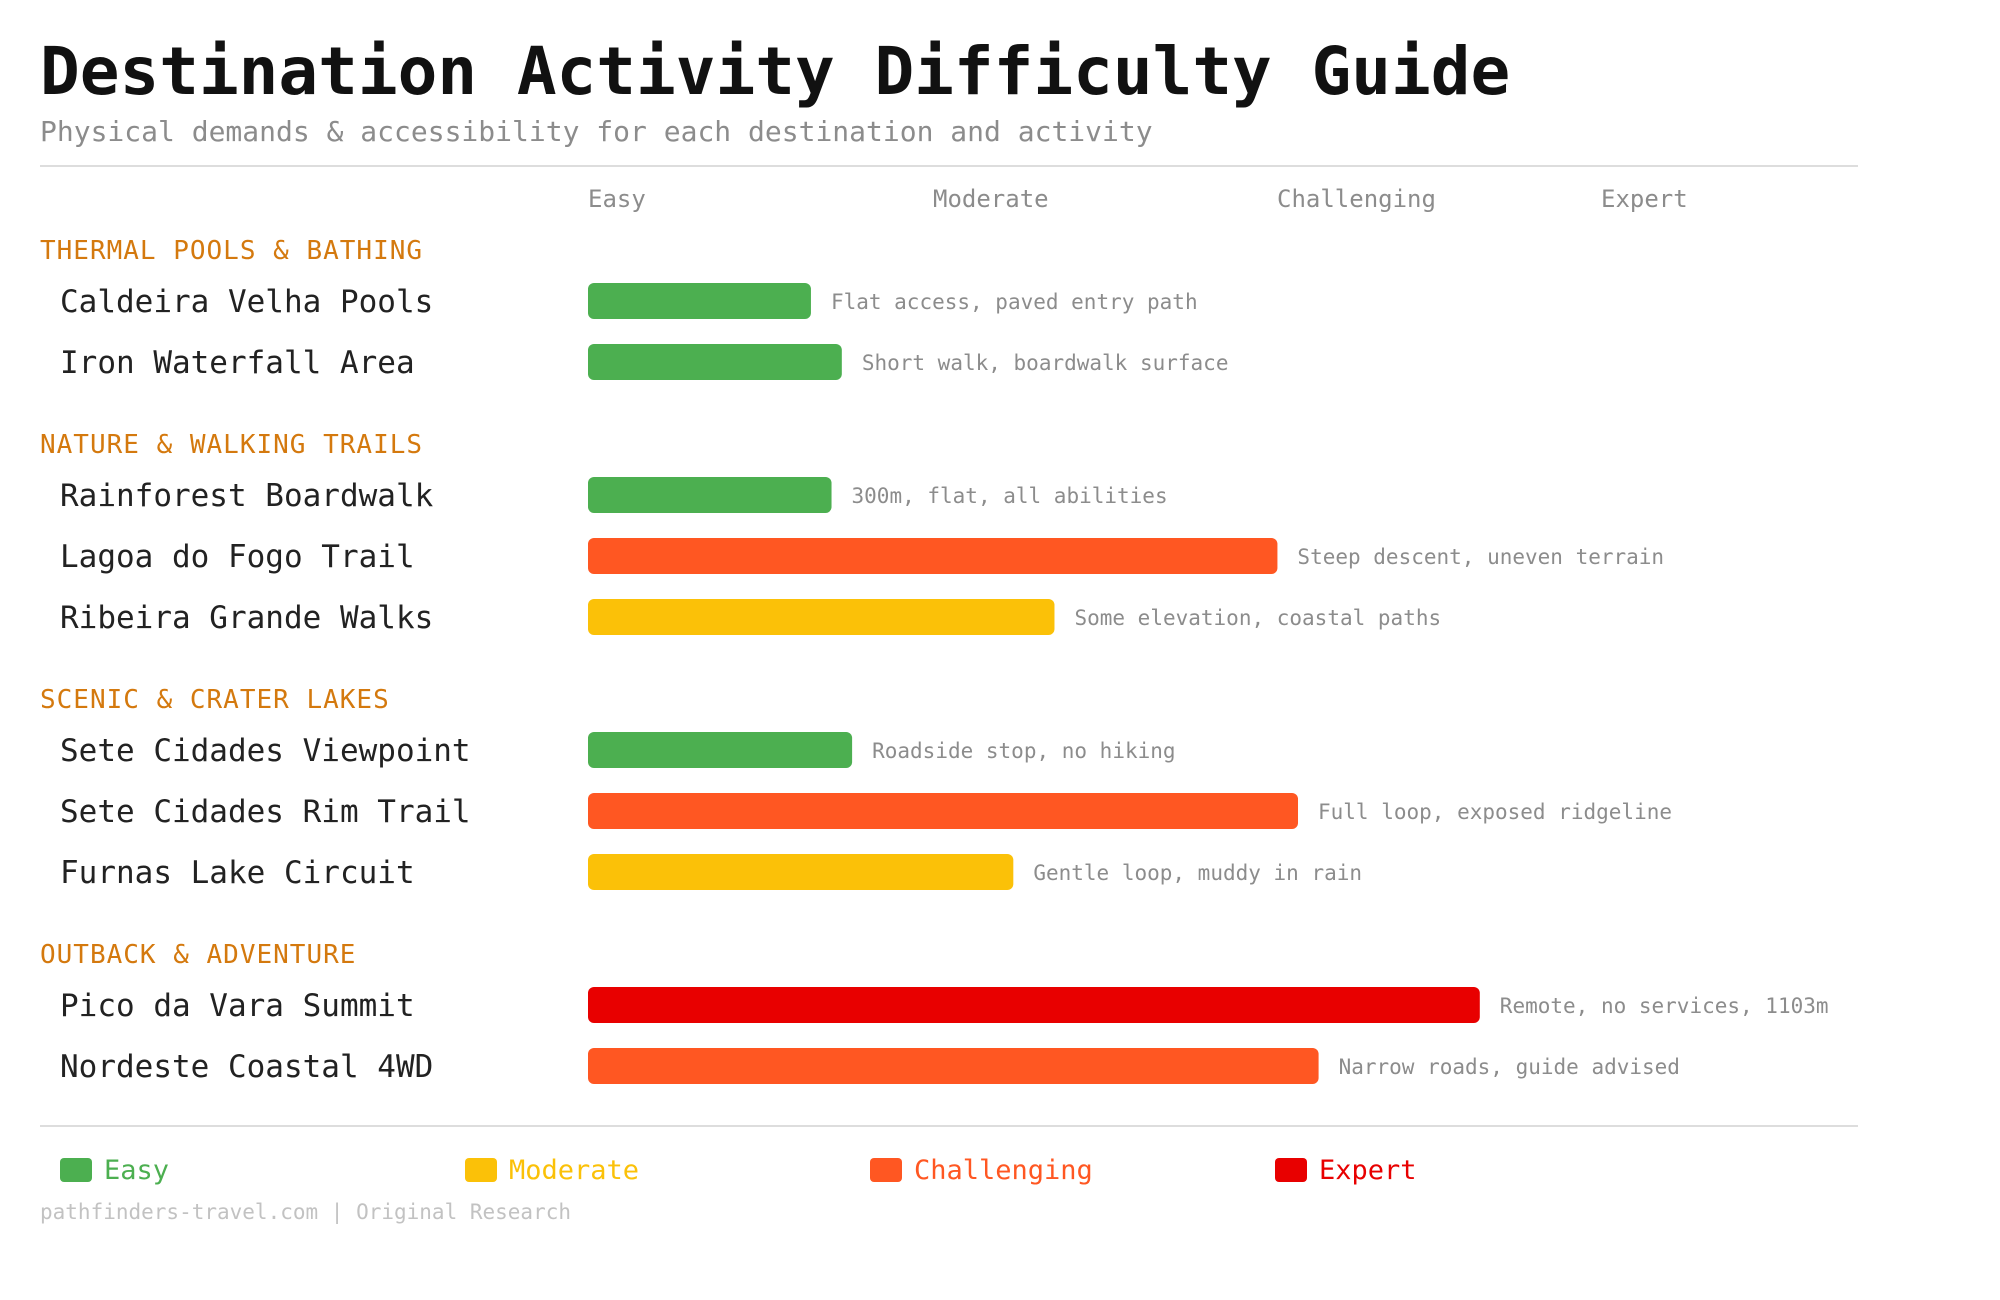 This screenshot has height=1300, width=2000. Describe the element at coordinates (246, 1067) in the screenshot. I see `row-label: Nordeste Coastal 4WD` at that location.